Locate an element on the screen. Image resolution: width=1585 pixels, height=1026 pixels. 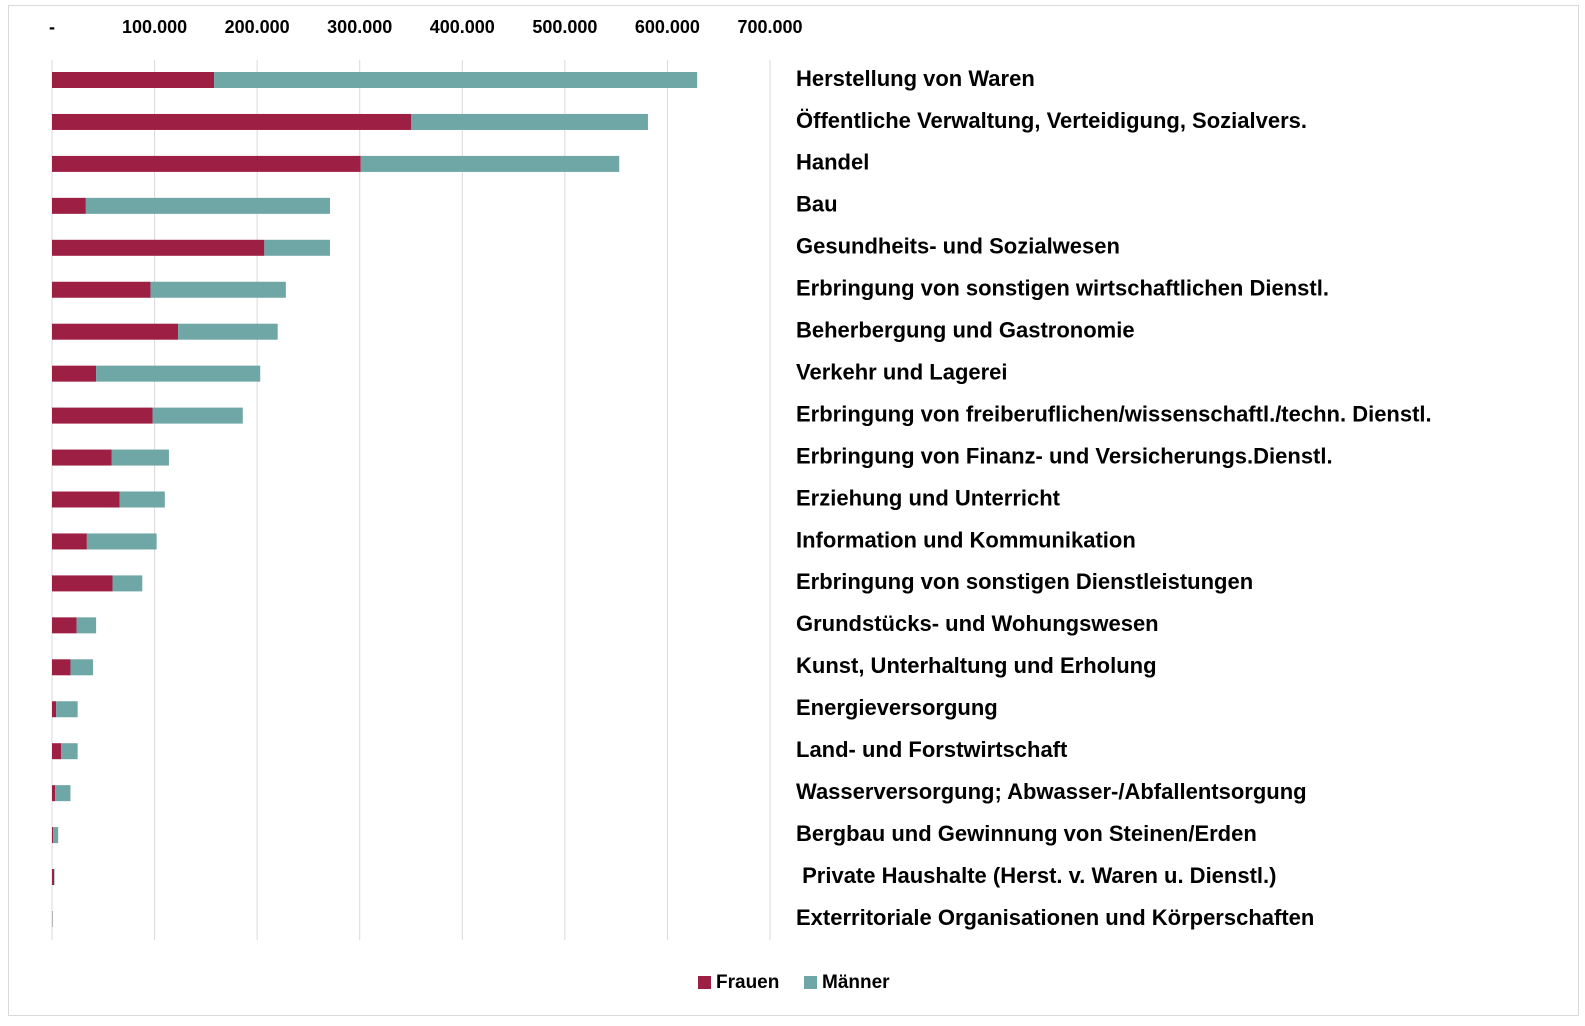
category-label: Bau is located at coordinates (817, 204).